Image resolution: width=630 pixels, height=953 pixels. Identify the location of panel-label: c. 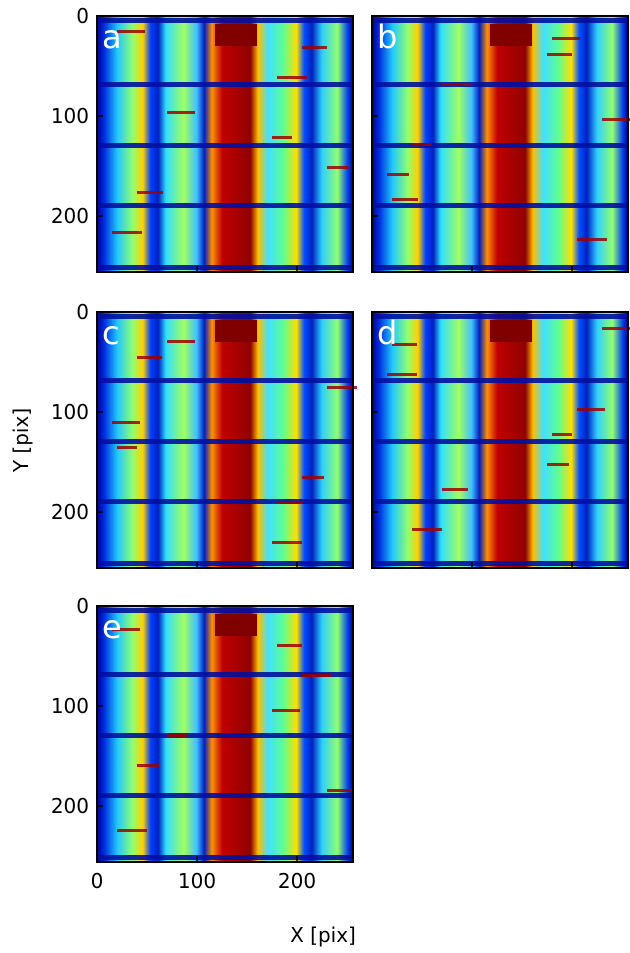
(111, 333).